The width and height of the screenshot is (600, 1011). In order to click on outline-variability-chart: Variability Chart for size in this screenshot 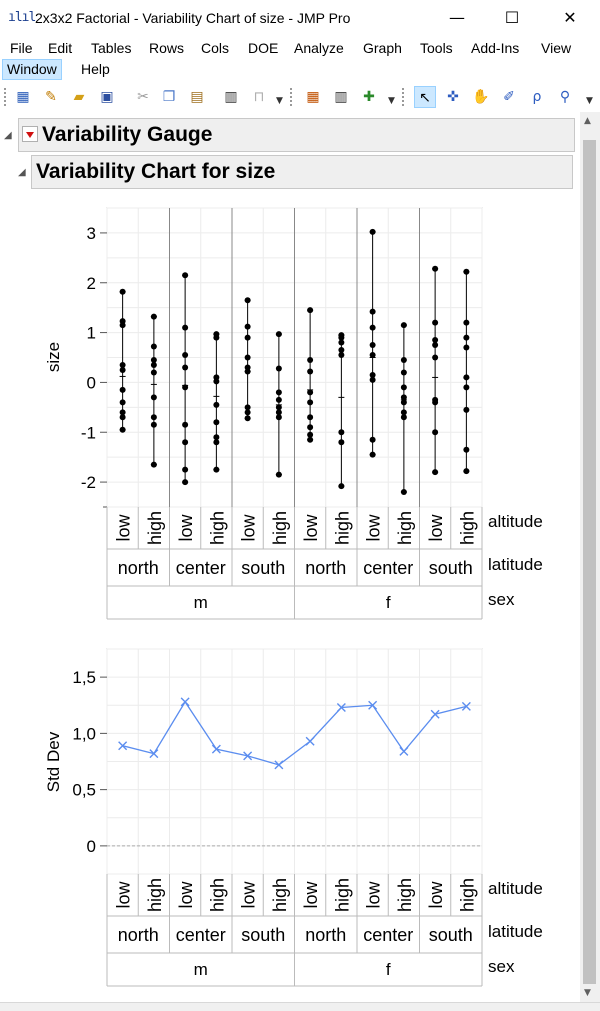, I will do `click(302, 172)`.